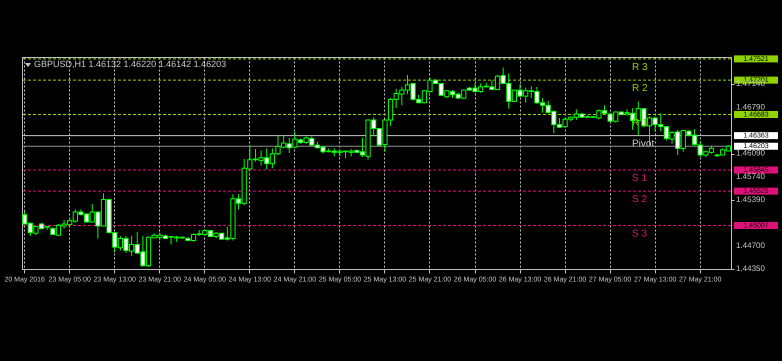  Describe the element at coordinates (640, 200) in the screenshot. I see `ref-line-label: S 2` at that location.